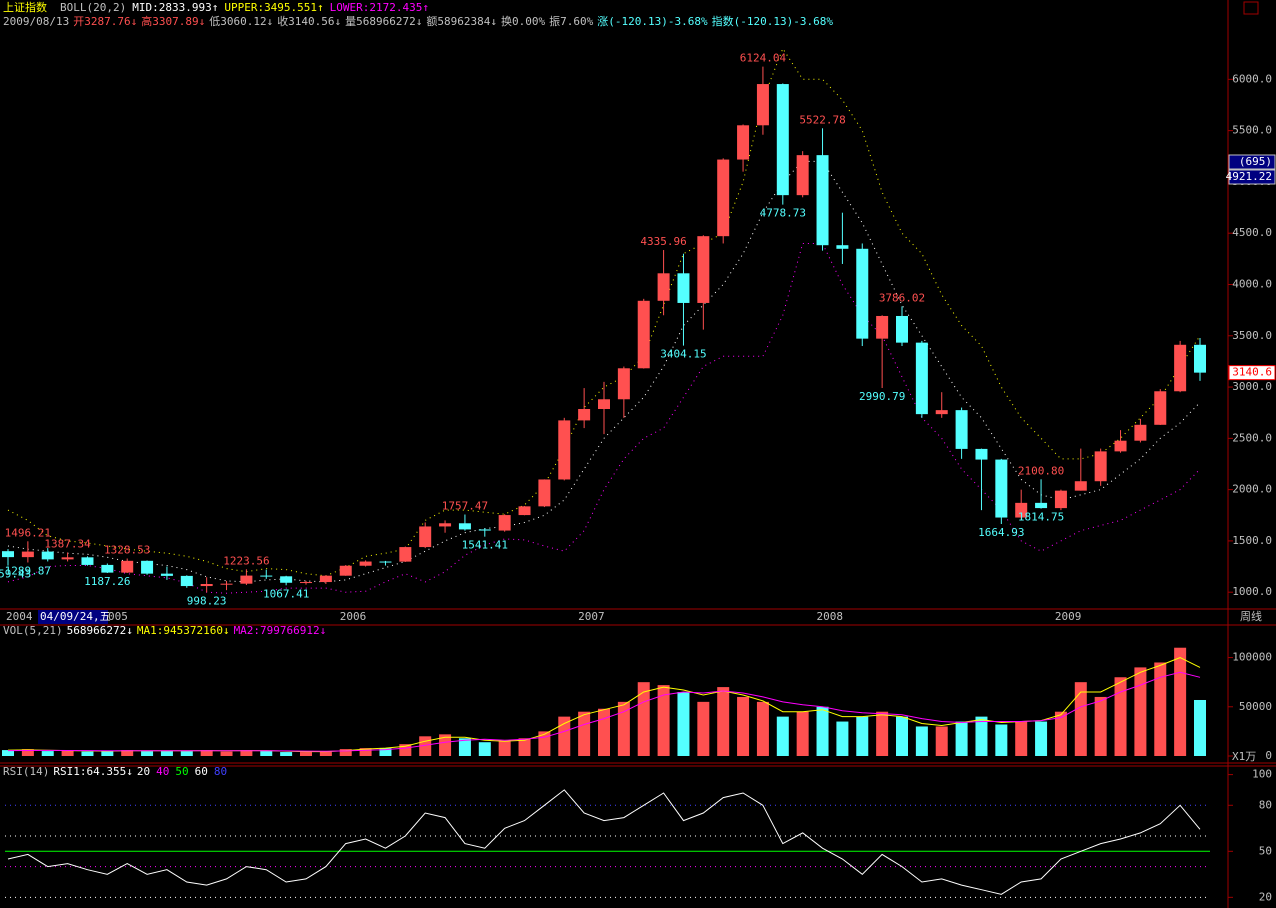  What do you see at coordinates (1265, 896) in the screenshot?
I see `y-tick-label: 20` at bounding box center [1265, 896].